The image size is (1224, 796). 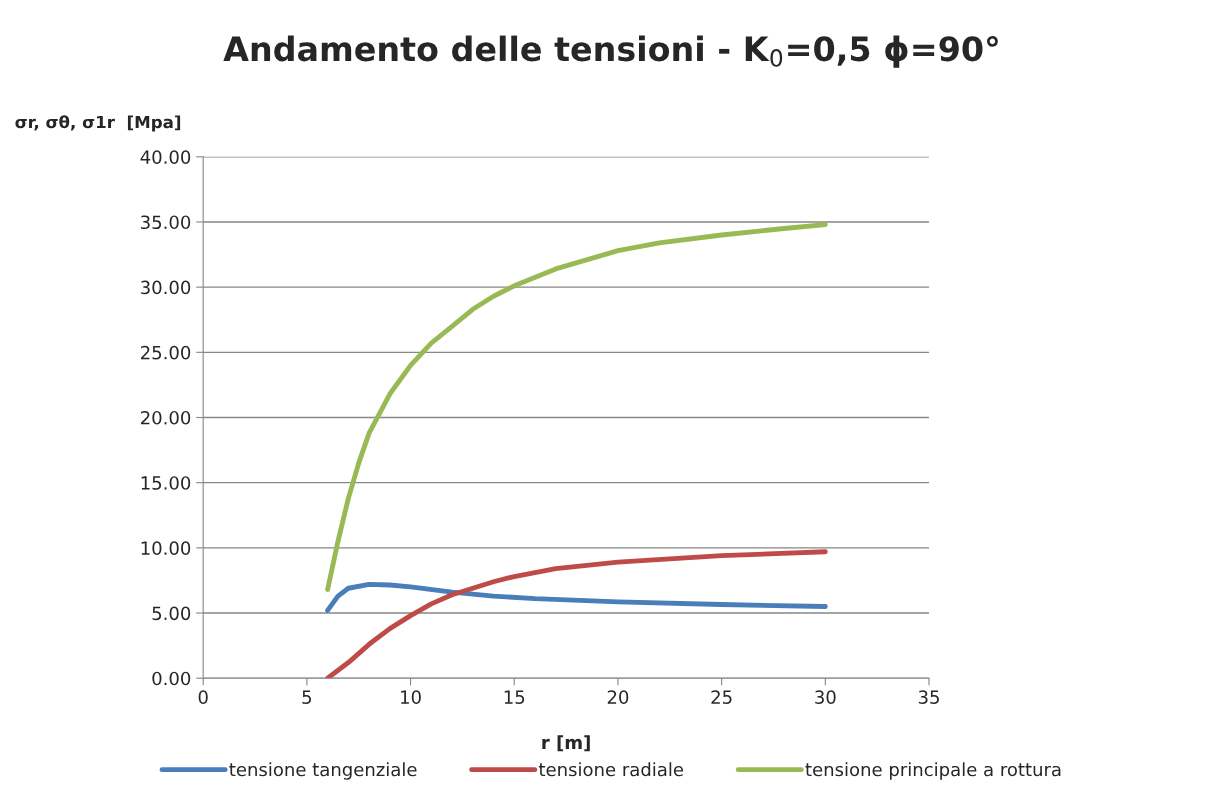 I want to click on y-tick-label: 0.00, so click(x=171, y=678).